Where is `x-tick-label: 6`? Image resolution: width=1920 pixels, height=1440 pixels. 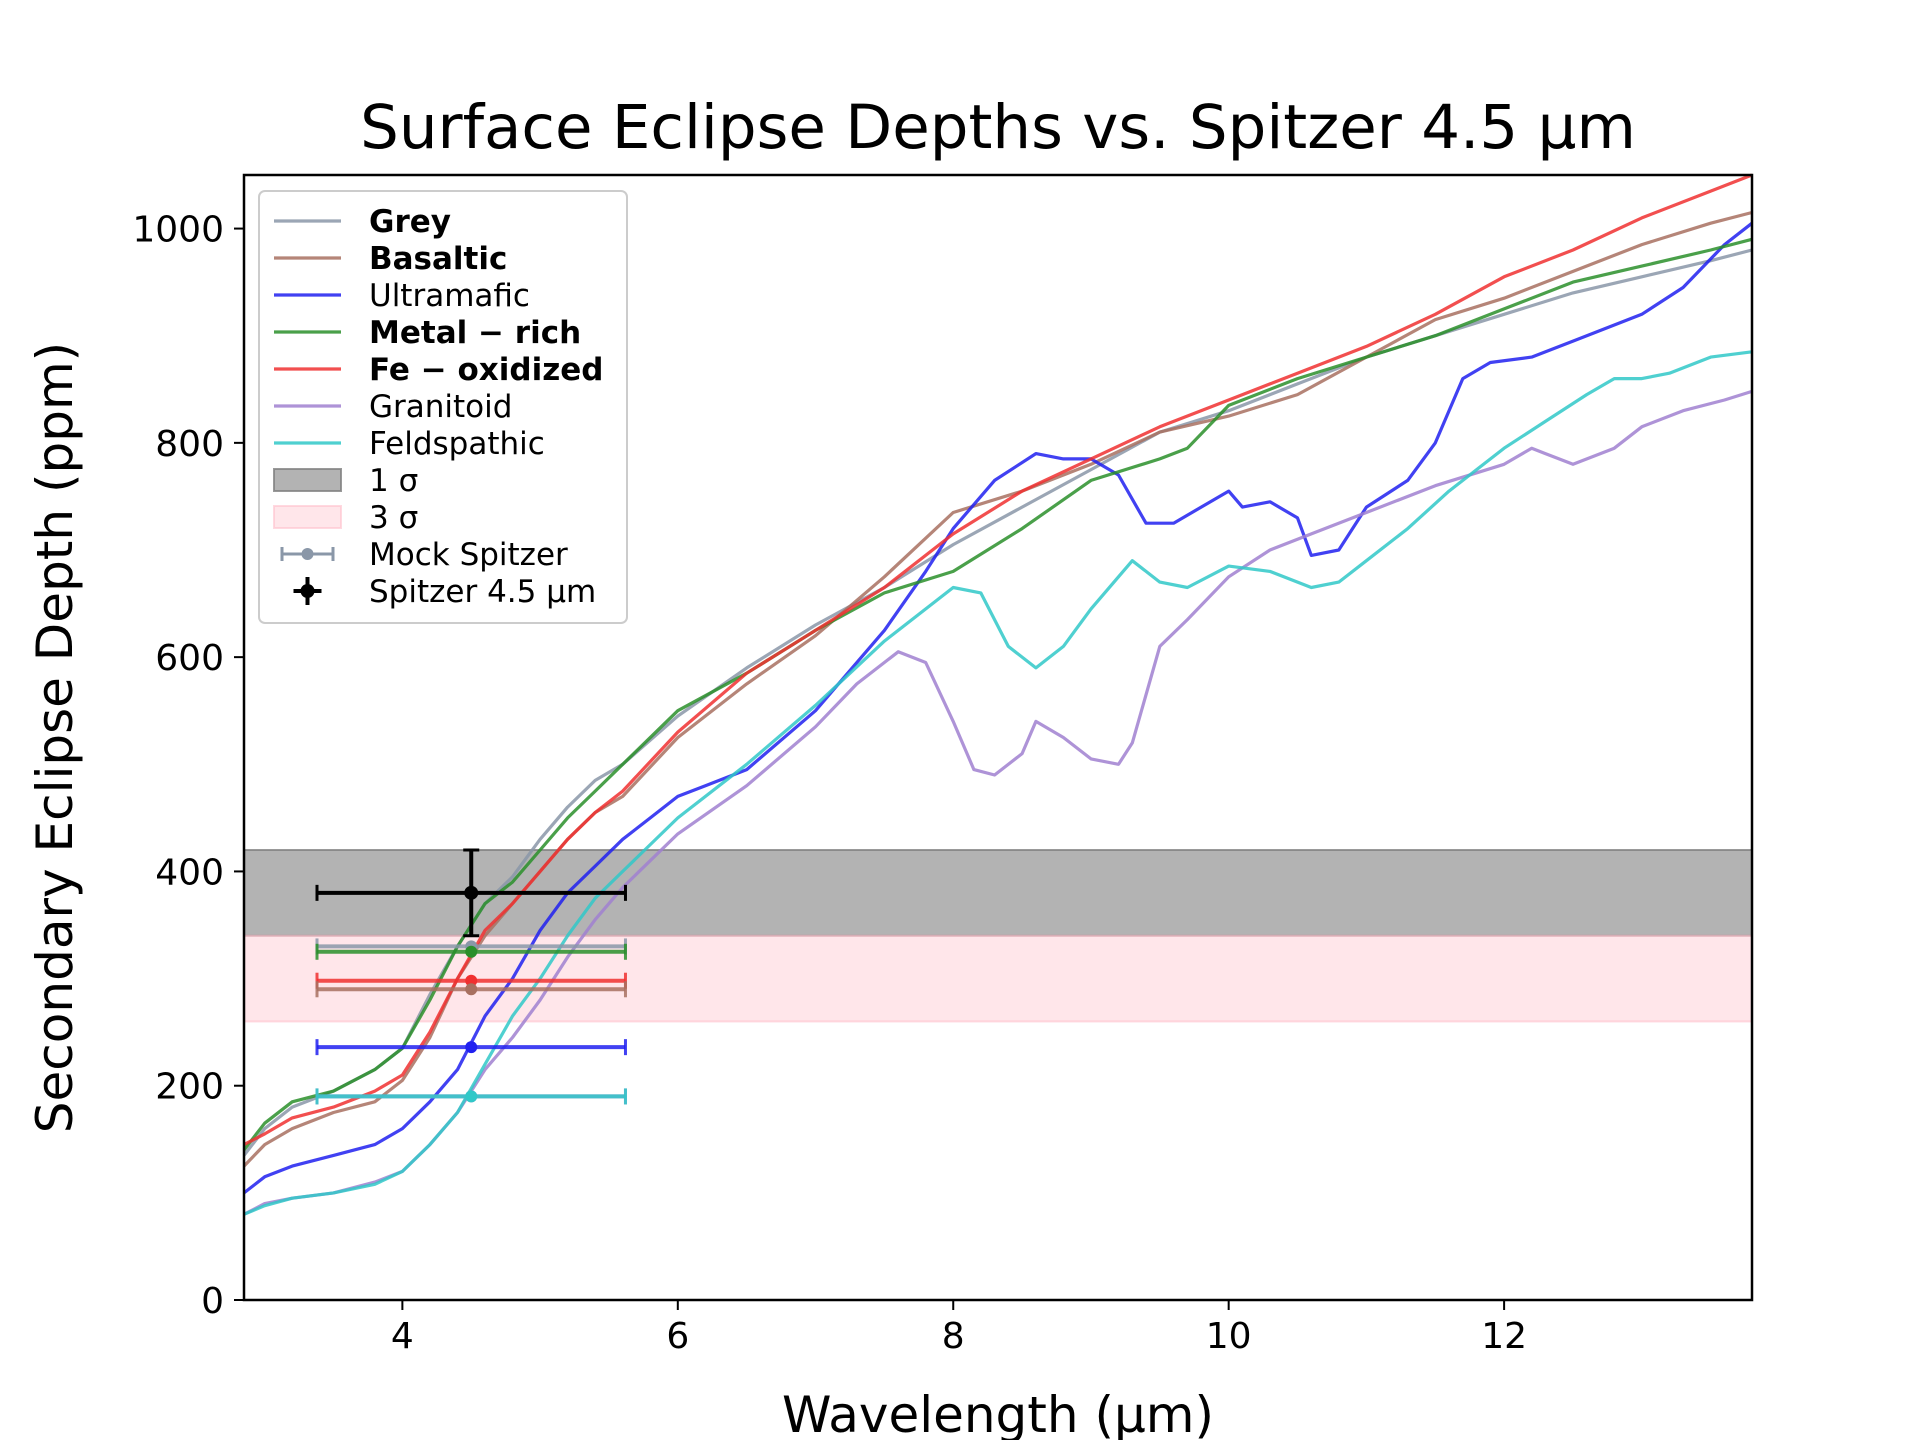 x-tick-label: 6 is located at coordinates (677, 1336).